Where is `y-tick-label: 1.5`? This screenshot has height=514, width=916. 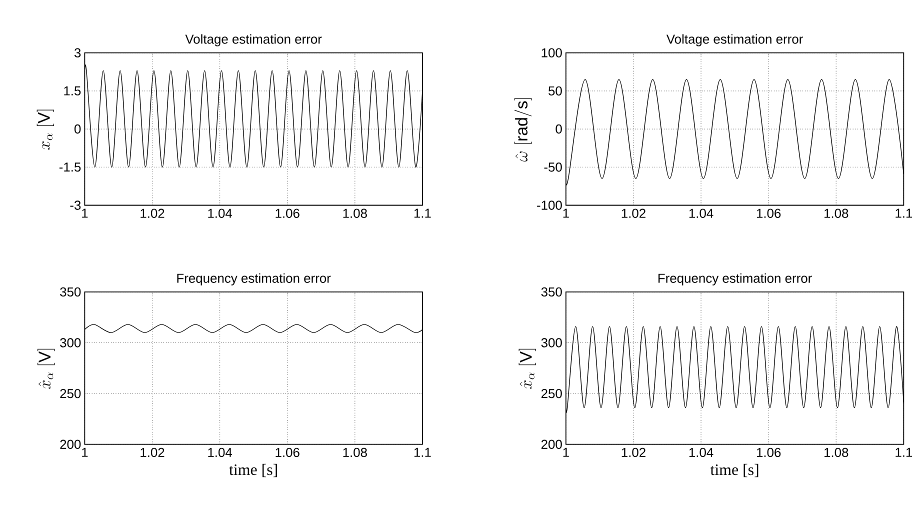
y-tick-label: 1.5 is located at coordinates (72, 91).